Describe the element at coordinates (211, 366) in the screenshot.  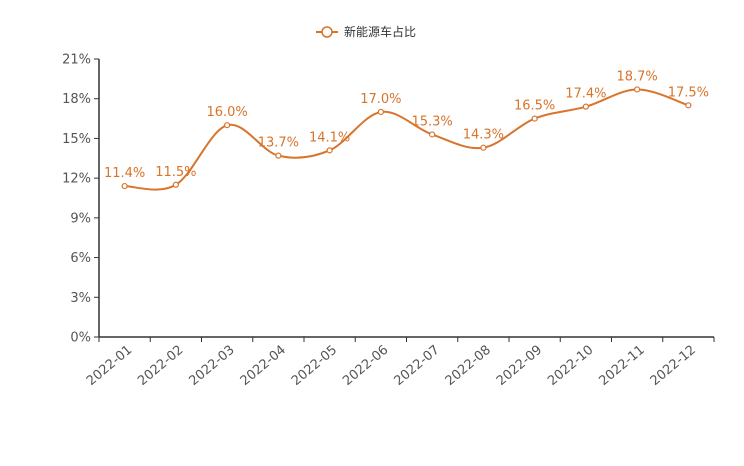
I see `x-tick-label: 2022-03` at that location.